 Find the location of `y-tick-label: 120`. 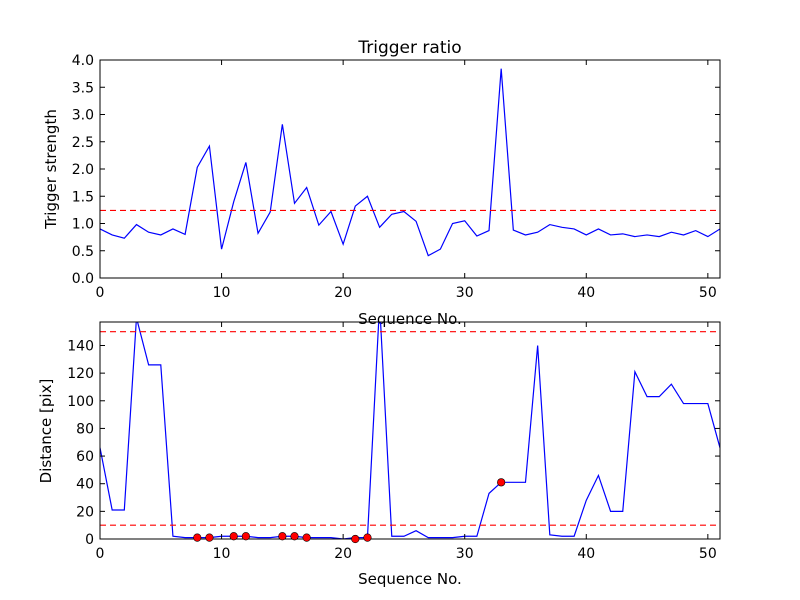

y-tick-label: 120 is located at coordinates (80, 374).